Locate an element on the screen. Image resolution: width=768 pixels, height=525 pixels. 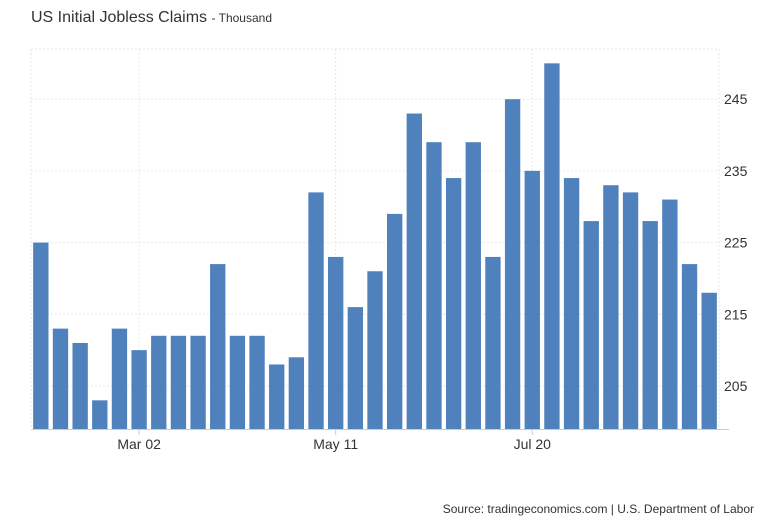
y-tick-label: 215 is located at coordinates (736, 314).